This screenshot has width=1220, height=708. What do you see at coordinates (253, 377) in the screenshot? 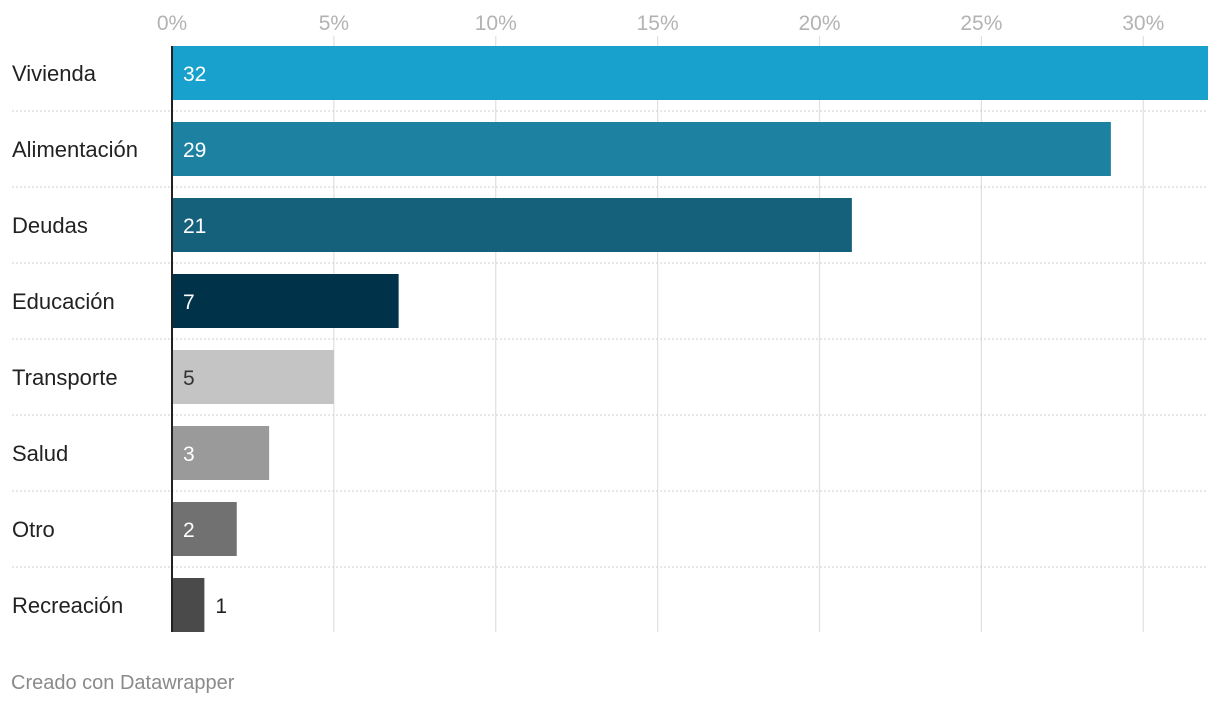
I see `bar-transporte` at bounding box center [253, 377].